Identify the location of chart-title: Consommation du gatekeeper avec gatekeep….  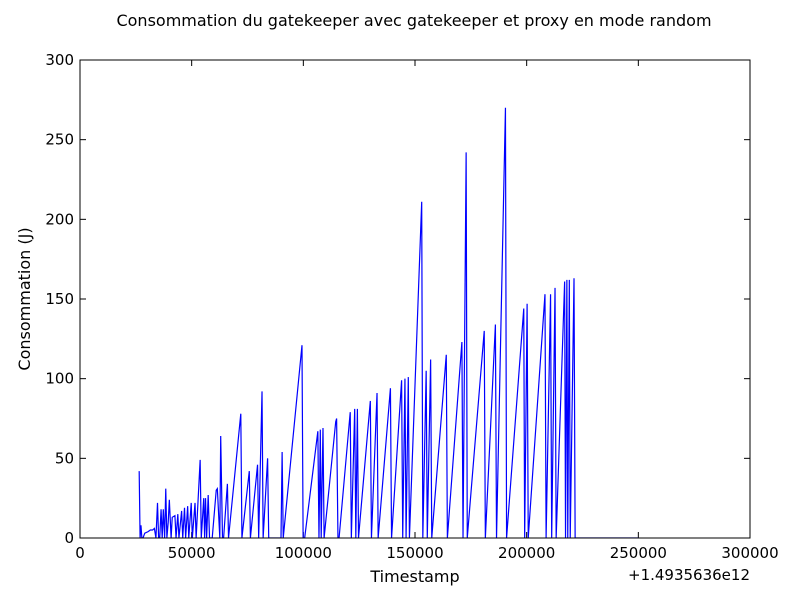
(413, 20).